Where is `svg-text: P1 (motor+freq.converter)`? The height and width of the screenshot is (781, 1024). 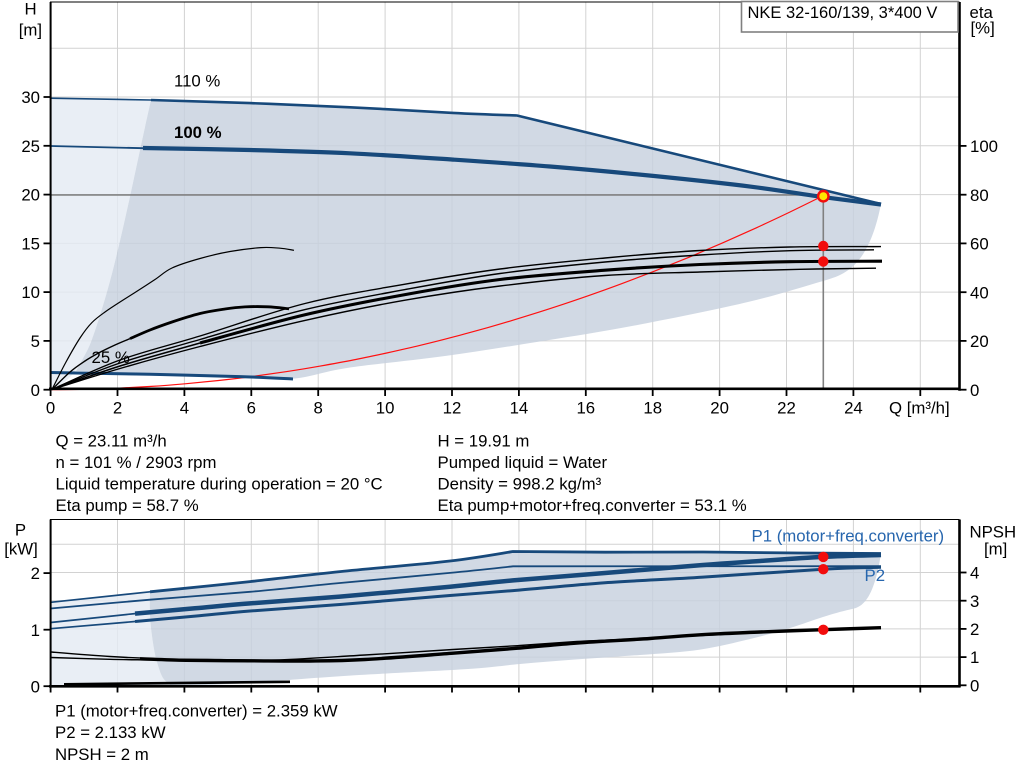 svg-text: P1 (motor+freq.converter) is located at coordinates (848, 535).